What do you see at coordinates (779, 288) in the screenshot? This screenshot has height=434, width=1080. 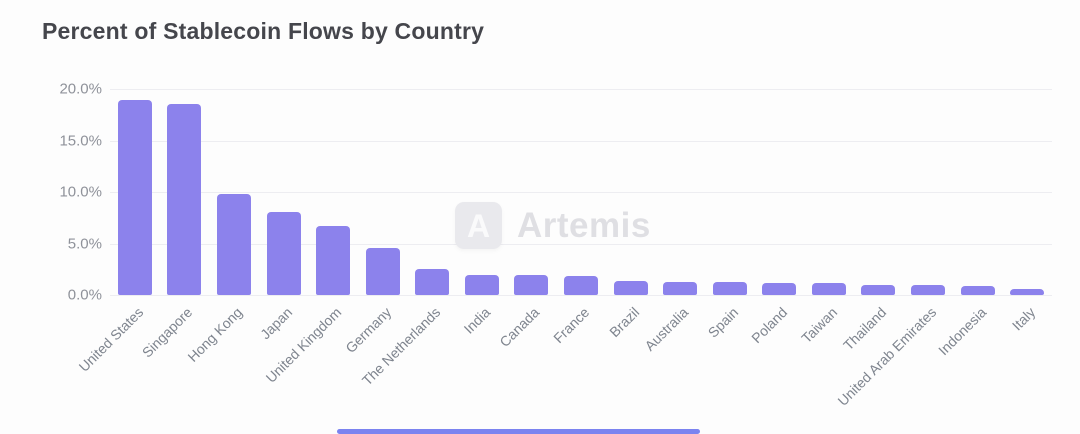 I see `bar-poland` at bounding box center [779, 288].